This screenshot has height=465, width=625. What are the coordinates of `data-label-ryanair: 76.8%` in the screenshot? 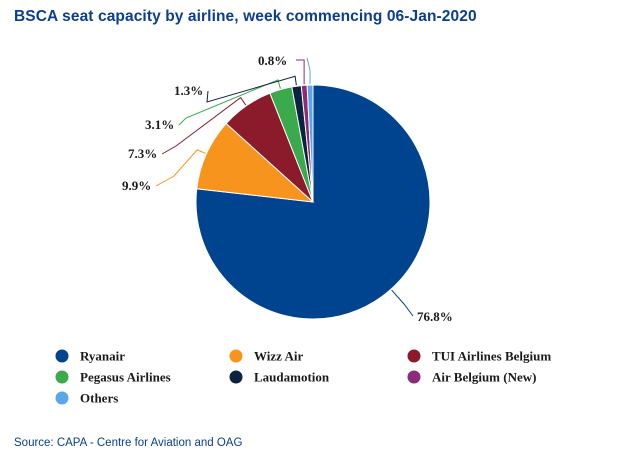 It's located at (435, 316).